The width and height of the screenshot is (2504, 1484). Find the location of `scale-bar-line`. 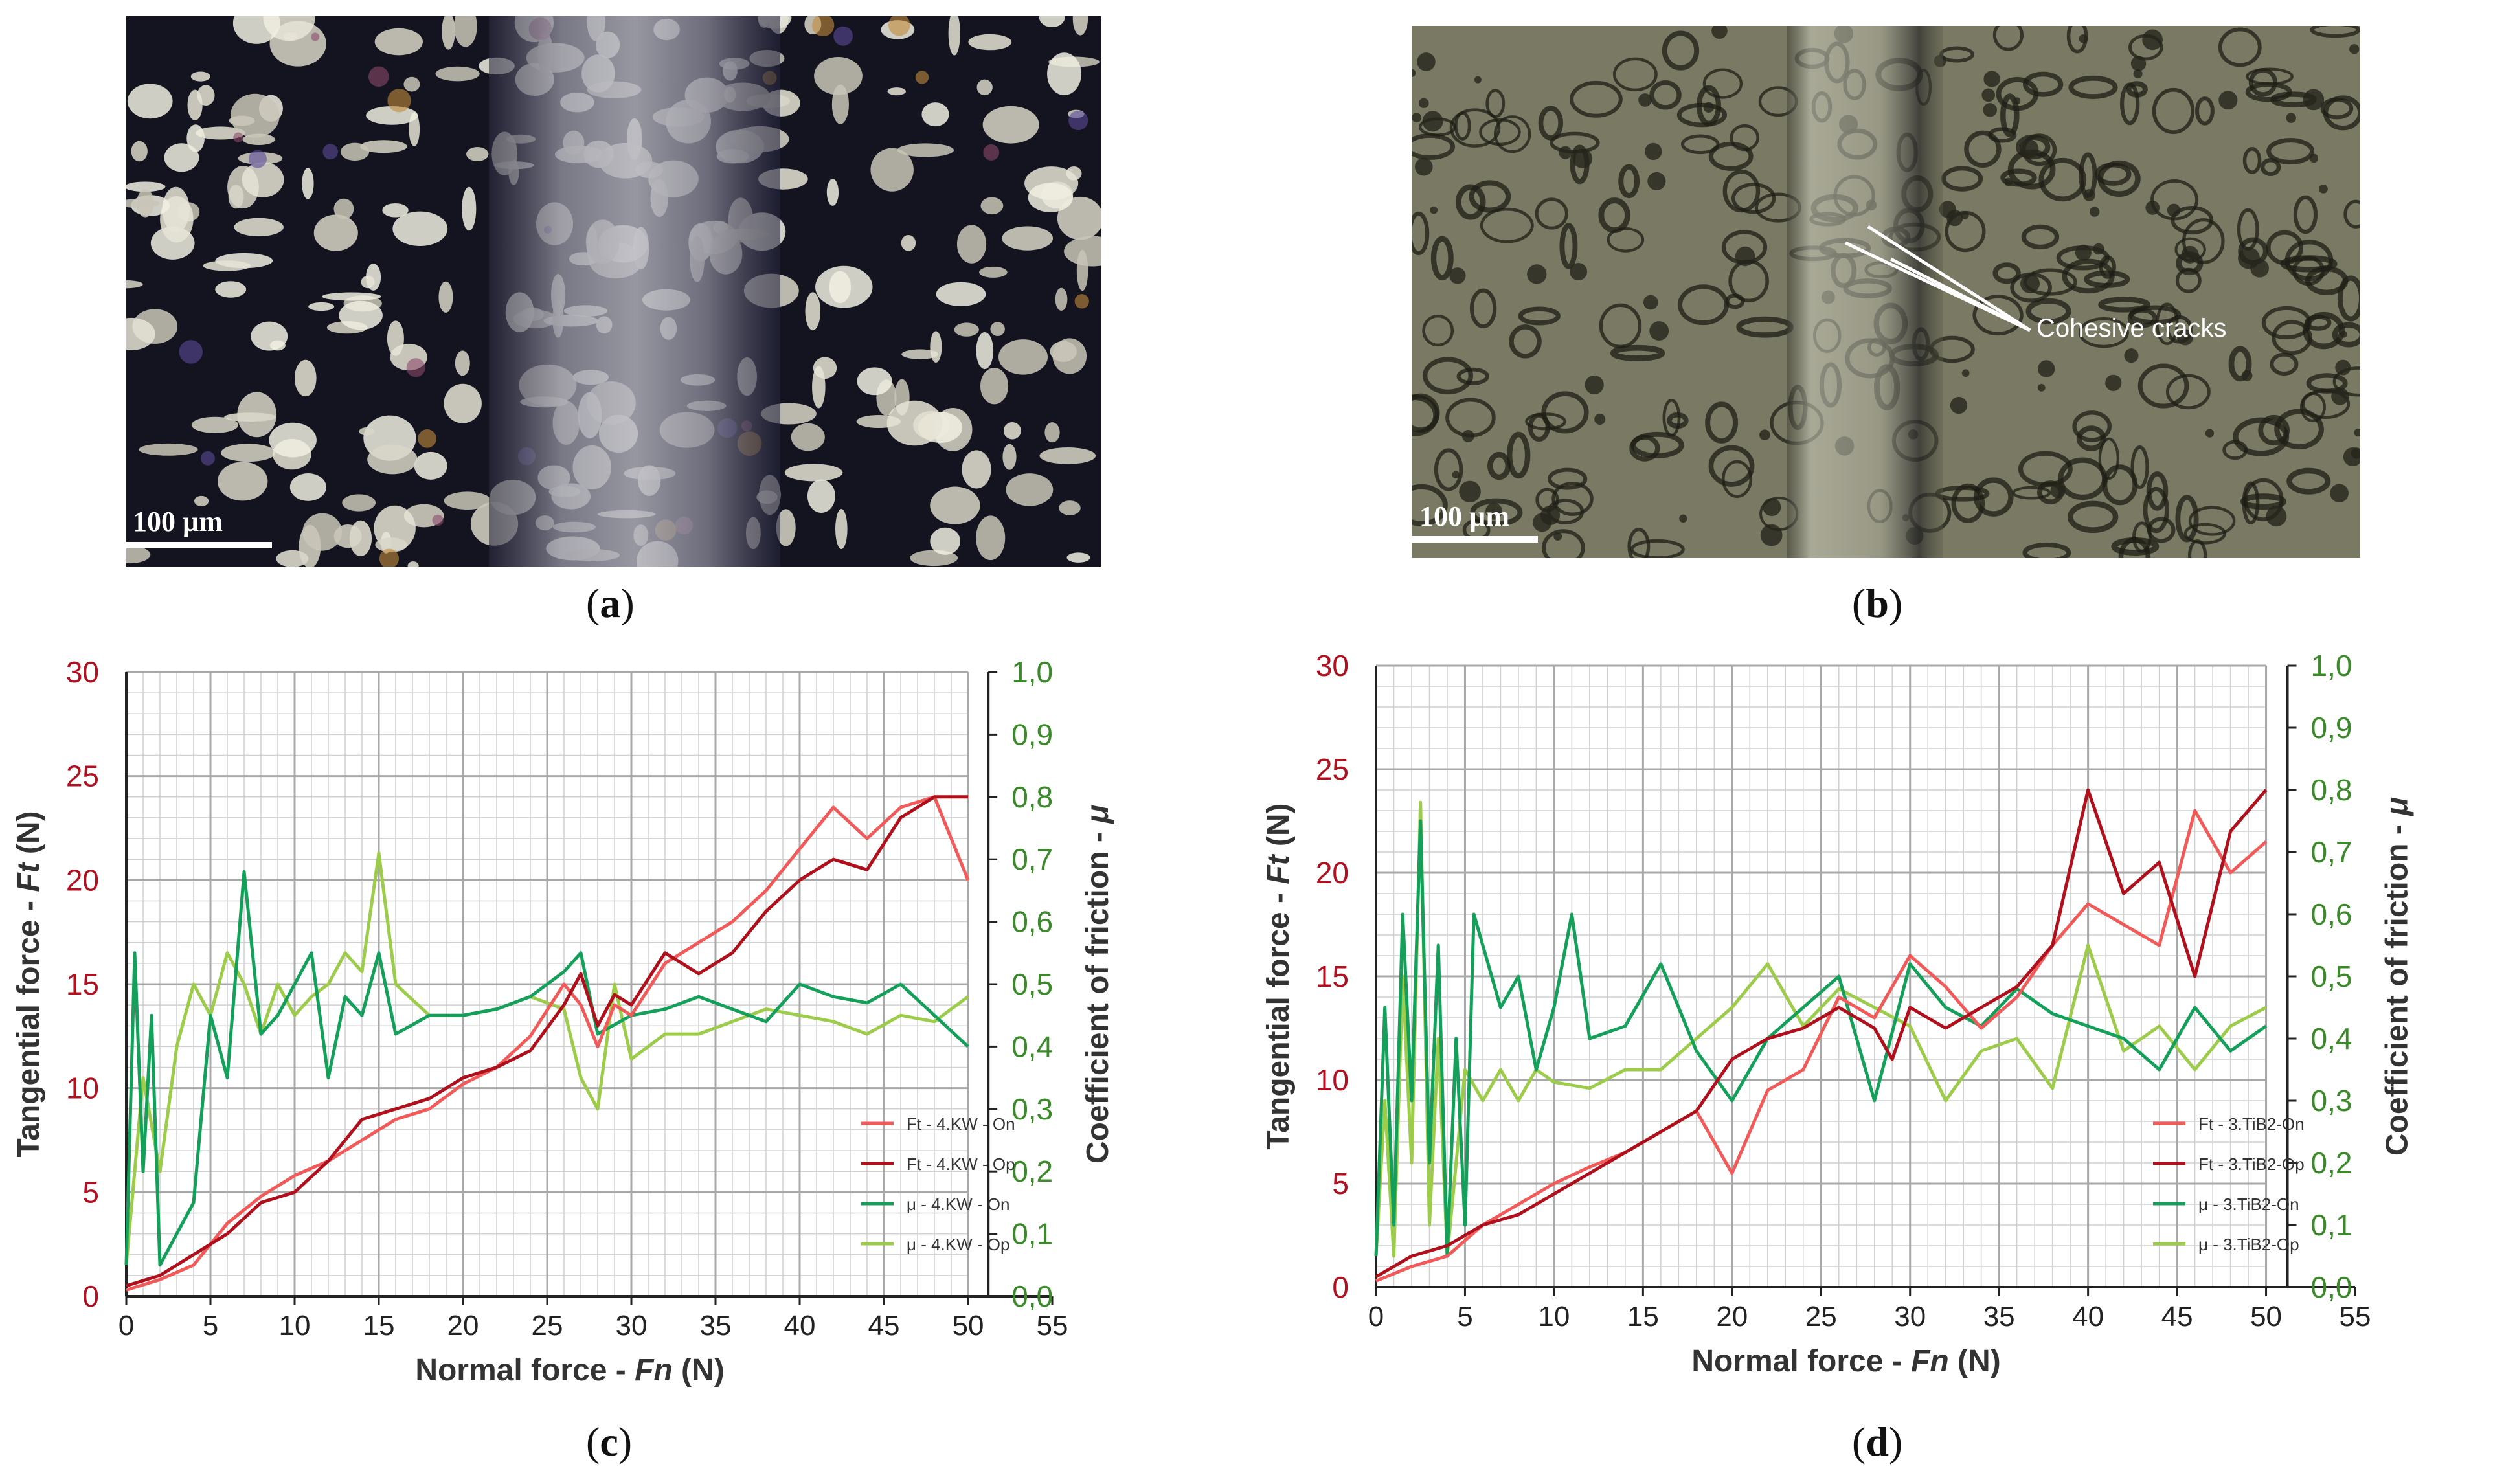

scale-bar-line is located at coordinates (199, 545).